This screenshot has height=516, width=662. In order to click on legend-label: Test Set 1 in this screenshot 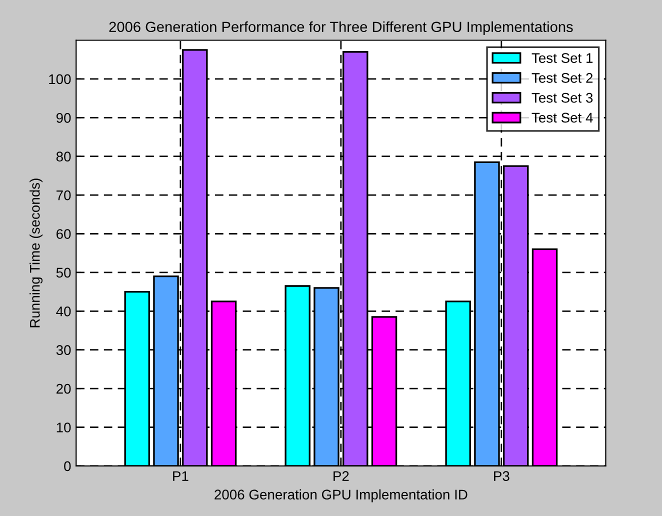, I will do `click(562, 58)`.